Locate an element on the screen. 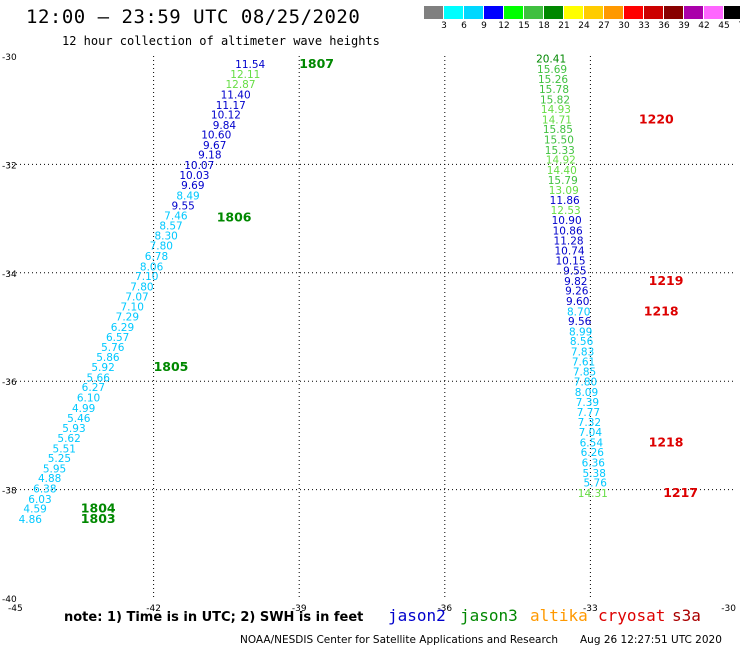  wave-height-value: 14.92 is located at coordinates (561, 161).